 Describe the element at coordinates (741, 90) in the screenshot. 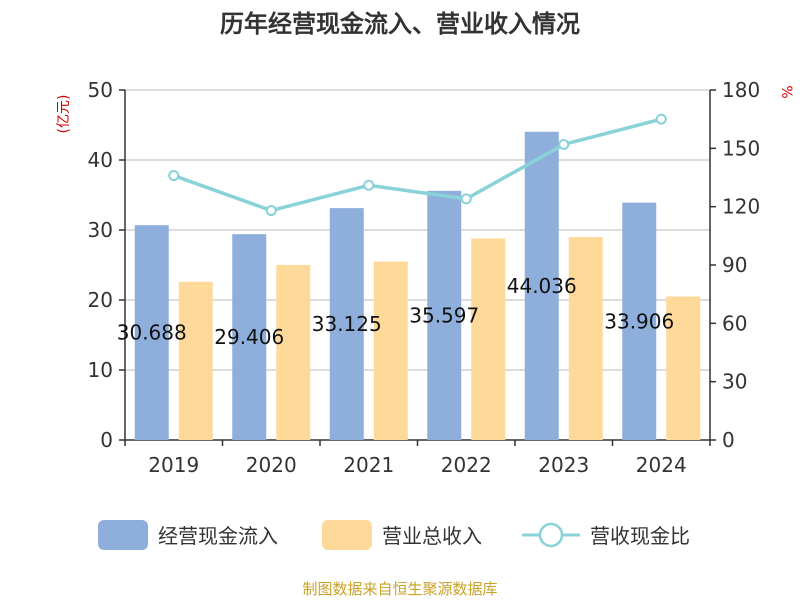

I see `y-right-tick-label: 180` at that location.